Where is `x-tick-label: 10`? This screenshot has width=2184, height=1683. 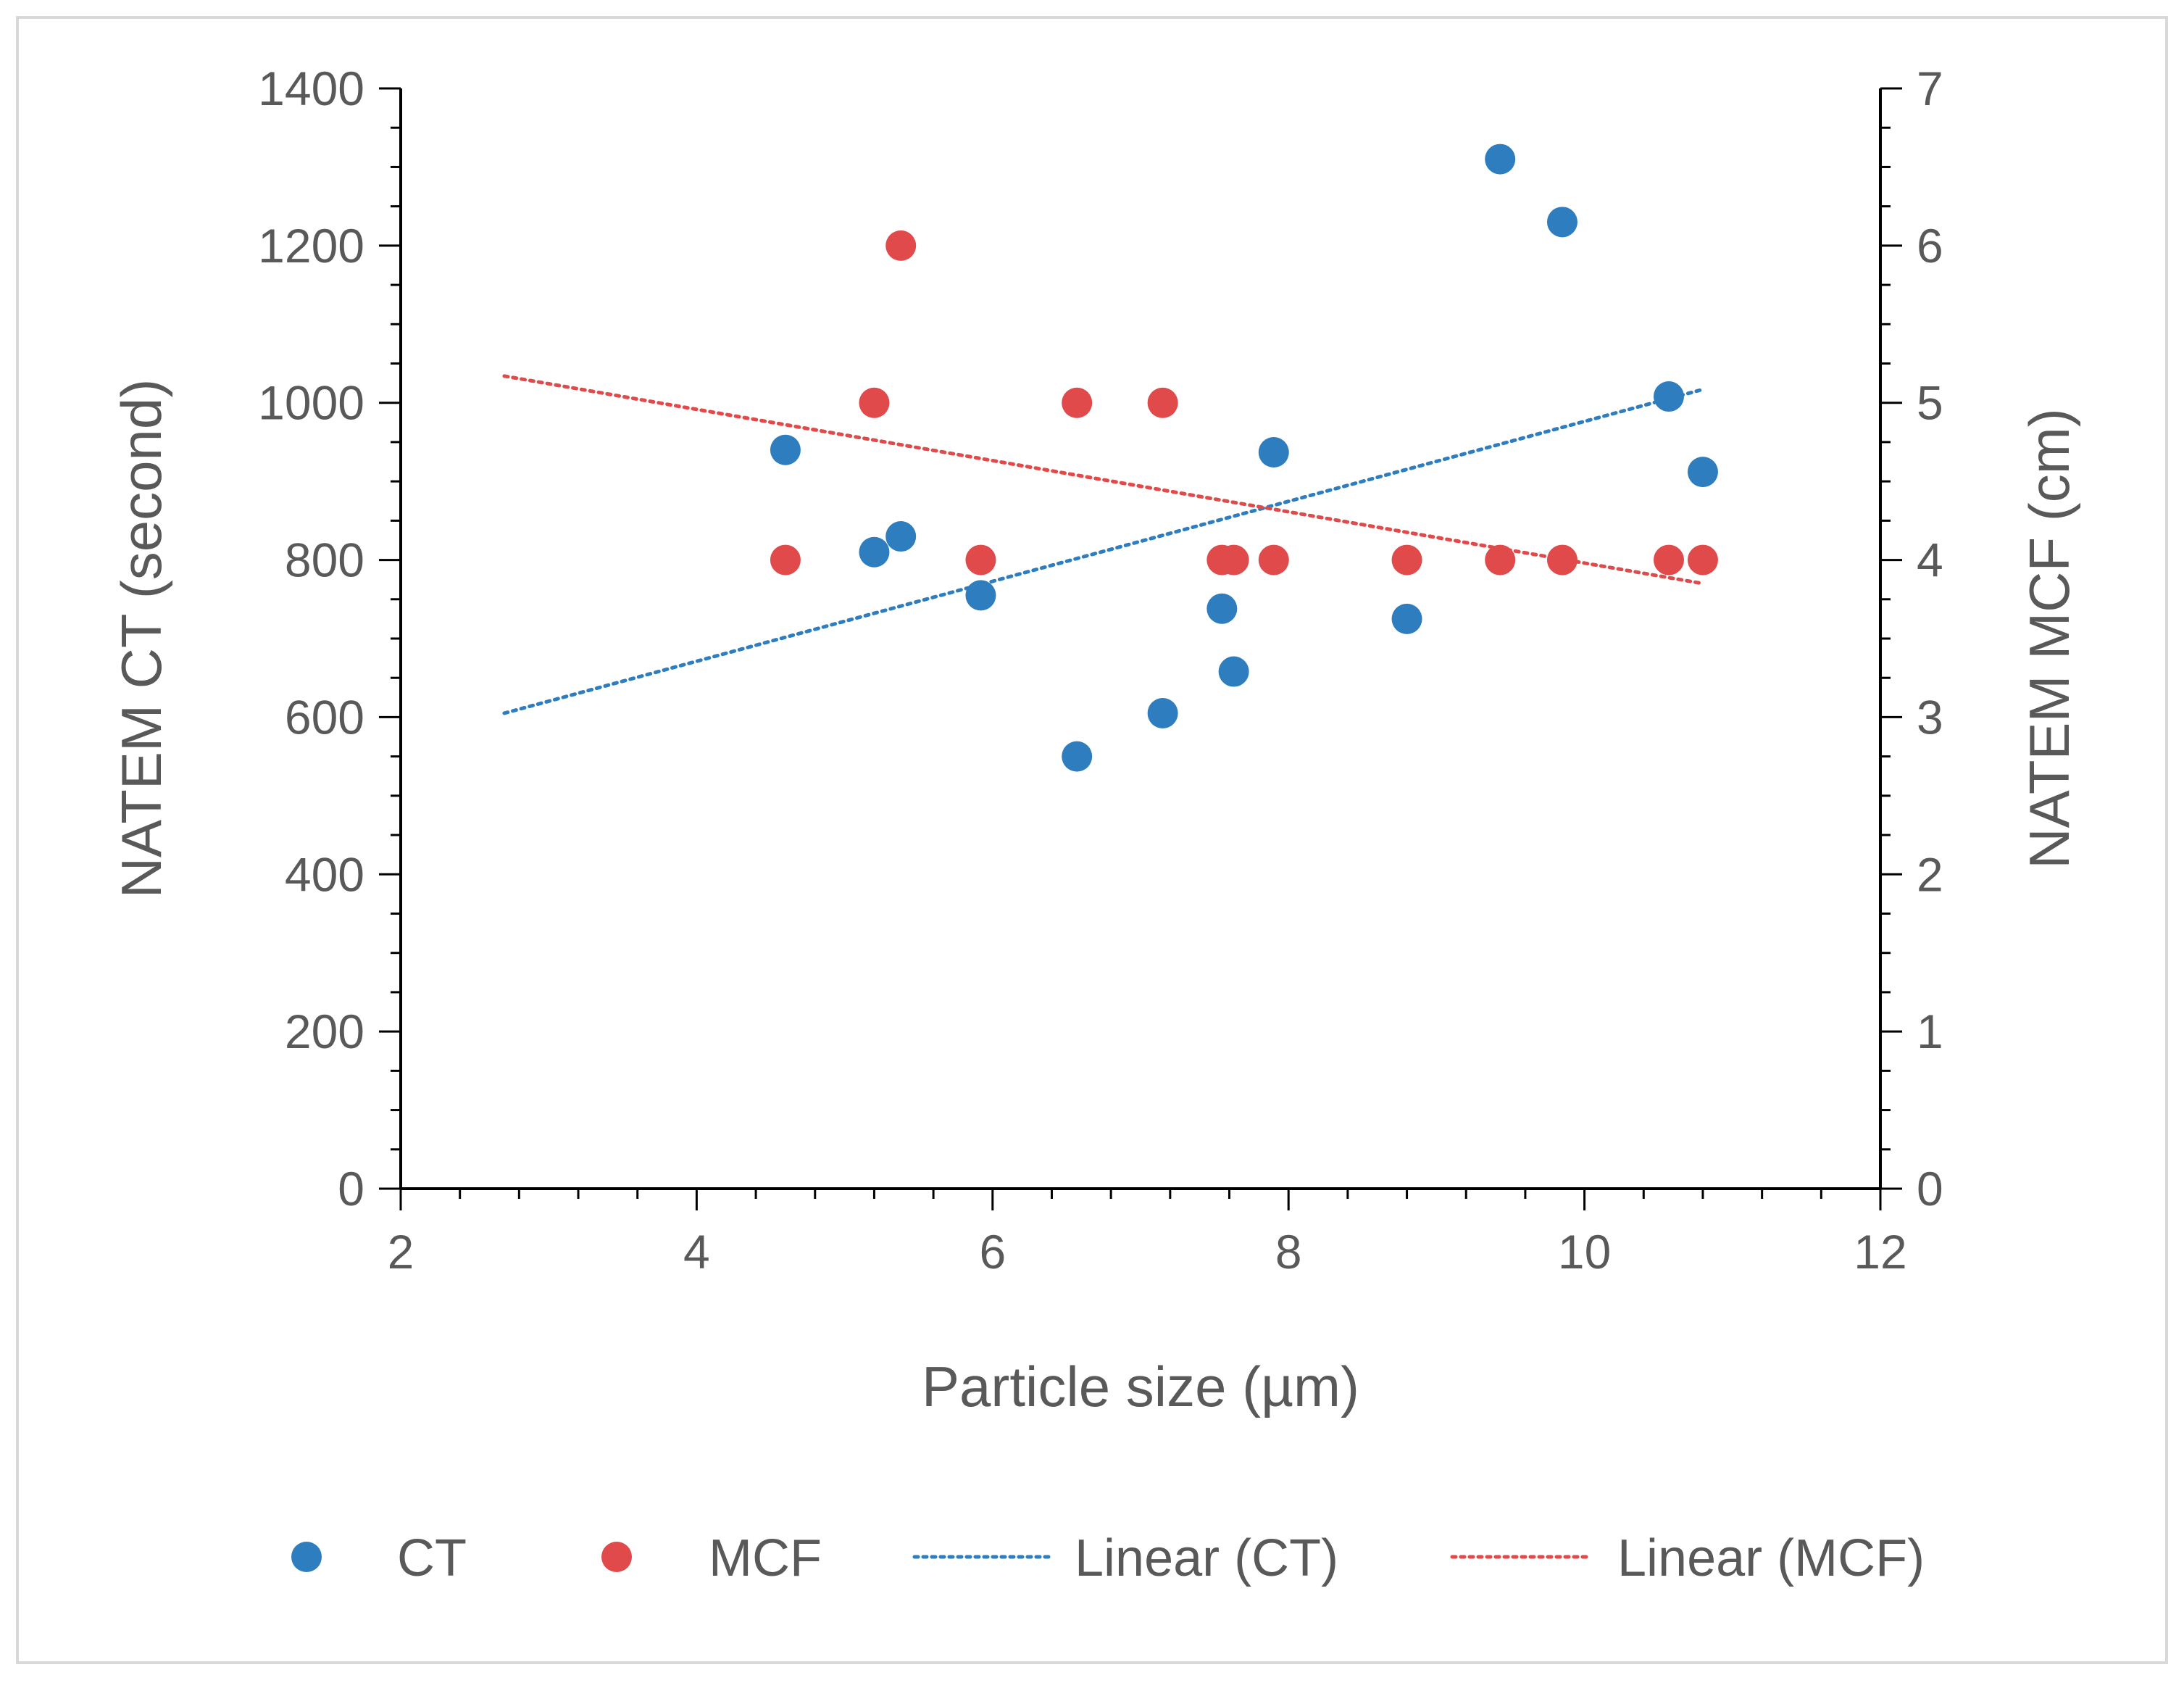 x-tick-label: 10 is located at coordinates (1584, 1252).